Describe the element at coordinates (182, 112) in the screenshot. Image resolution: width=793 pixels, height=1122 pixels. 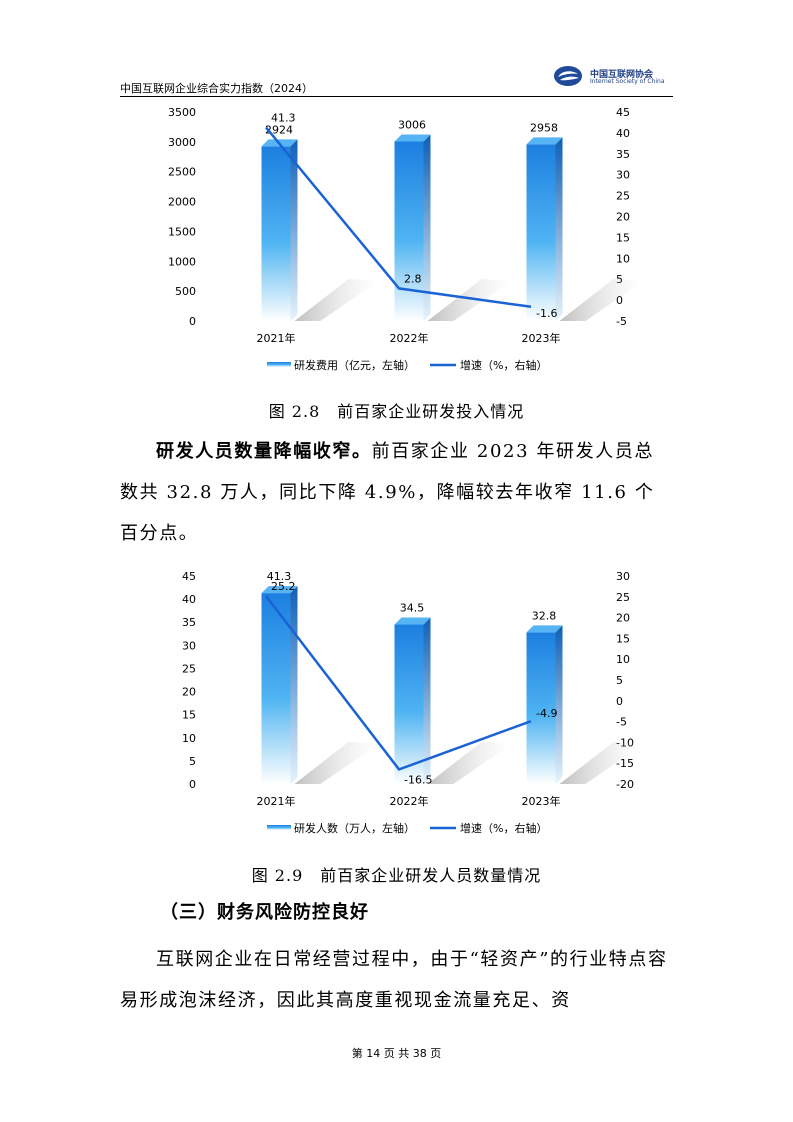
I see `left-axis-tick-label: 3500` at that location.